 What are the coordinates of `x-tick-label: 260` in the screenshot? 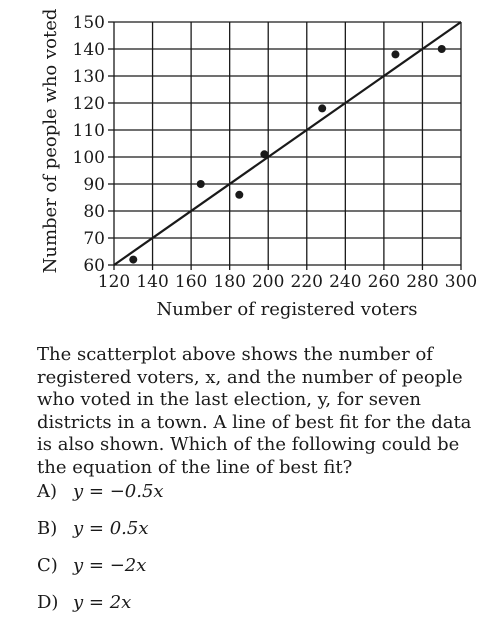 It's located at (384, 282).